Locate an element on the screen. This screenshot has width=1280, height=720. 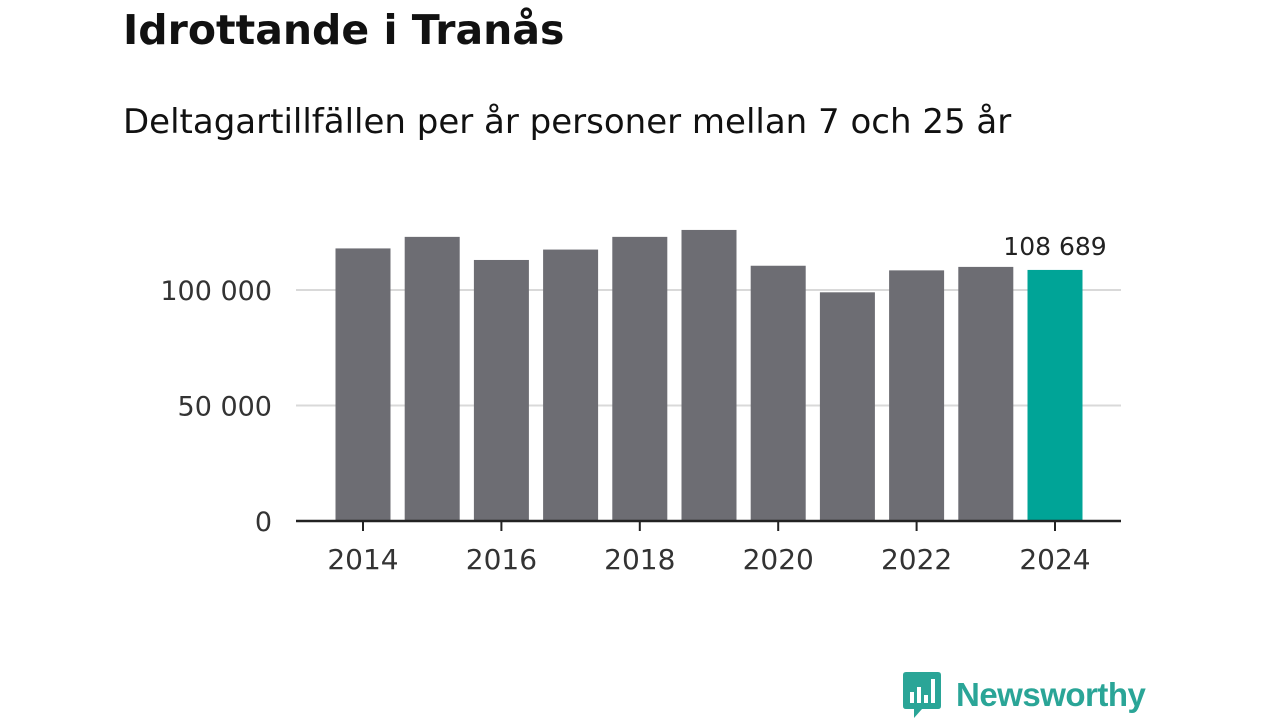
x-tick-label: 2020 is located at coordinates (778, 559).